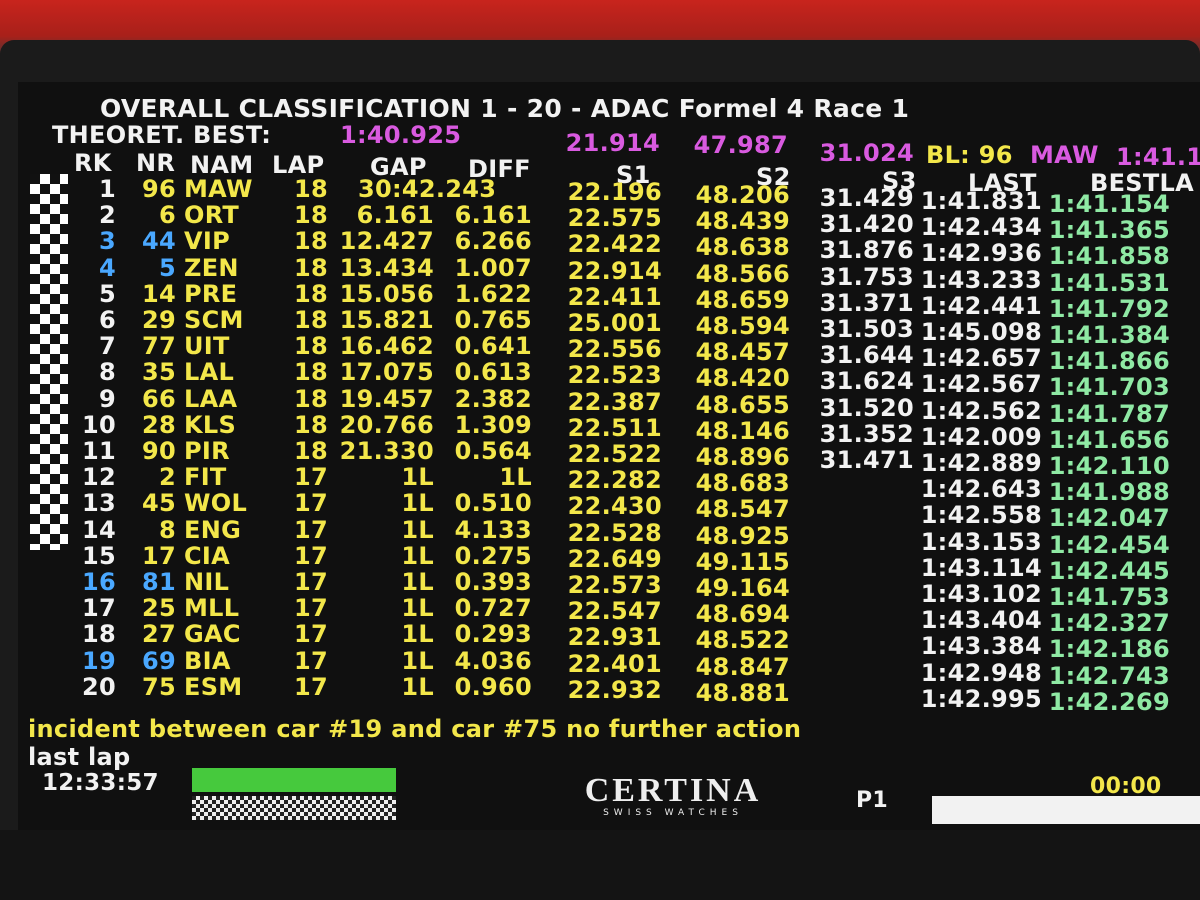 The width and height of the screenshot is (1200, 900). What do you see at coordinates (1158, 157) in the screenshot?
I see `best-lap-time: 1:41.15` at bounding box center [1158, 157].